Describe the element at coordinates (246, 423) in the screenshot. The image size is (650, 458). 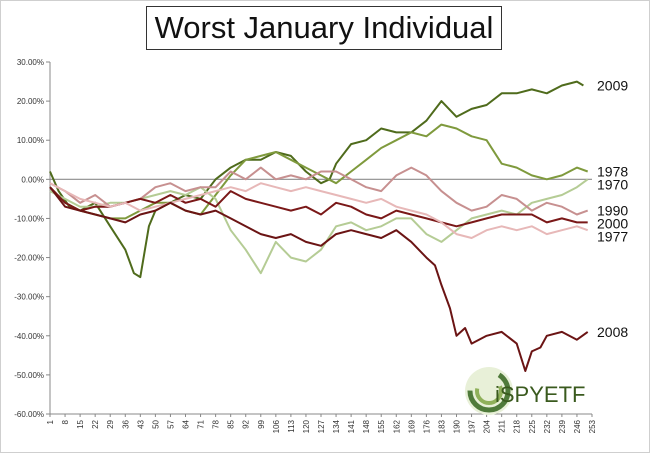
I see `x-tick-label: 92` at that location.